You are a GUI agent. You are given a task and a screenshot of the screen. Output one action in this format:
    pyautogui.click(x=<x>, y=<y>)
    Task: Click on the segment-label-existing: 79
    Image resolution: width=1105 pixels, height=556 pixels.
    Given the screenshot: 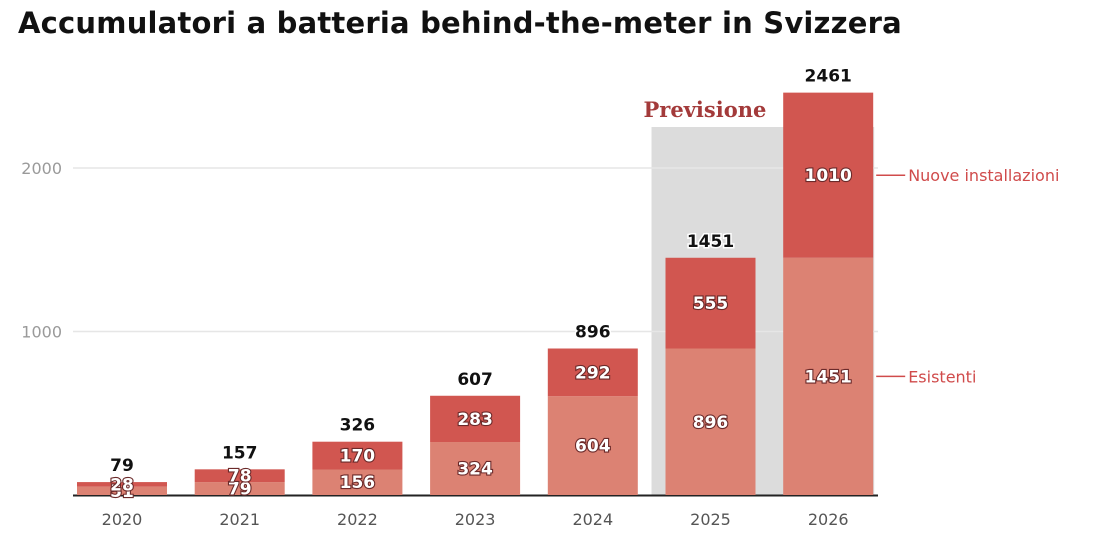 What is the action you would take?
    pyautogui.click(x=240, y=490)
    